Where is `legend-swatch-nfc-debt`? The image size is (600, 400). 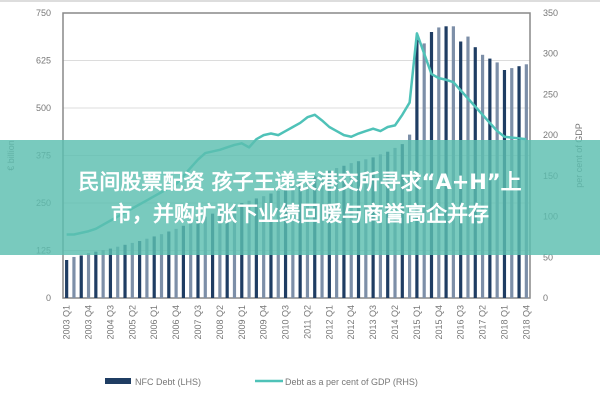
legend-swatch-nfc-debt is located at coordinates (118, 381).